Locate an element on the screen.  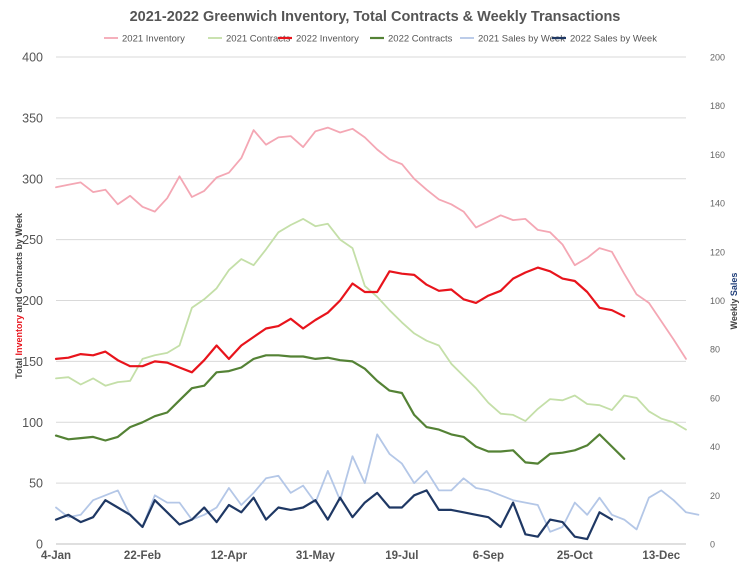
left-tick-label: 350 is located at coordinates (32, 118).